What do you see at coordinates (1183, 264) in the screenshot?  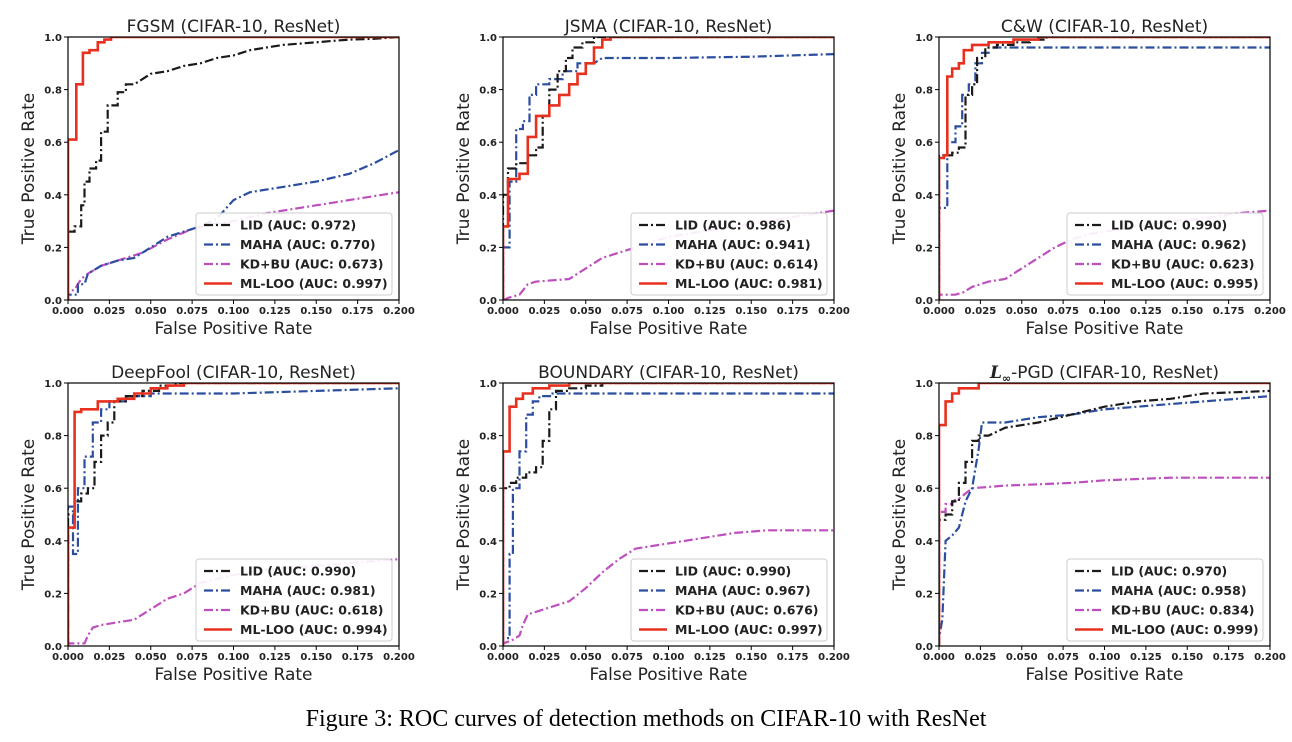 I see `legend-entry: KD+BU (AUC: 0.623)` at bounding box center [1183, 264].